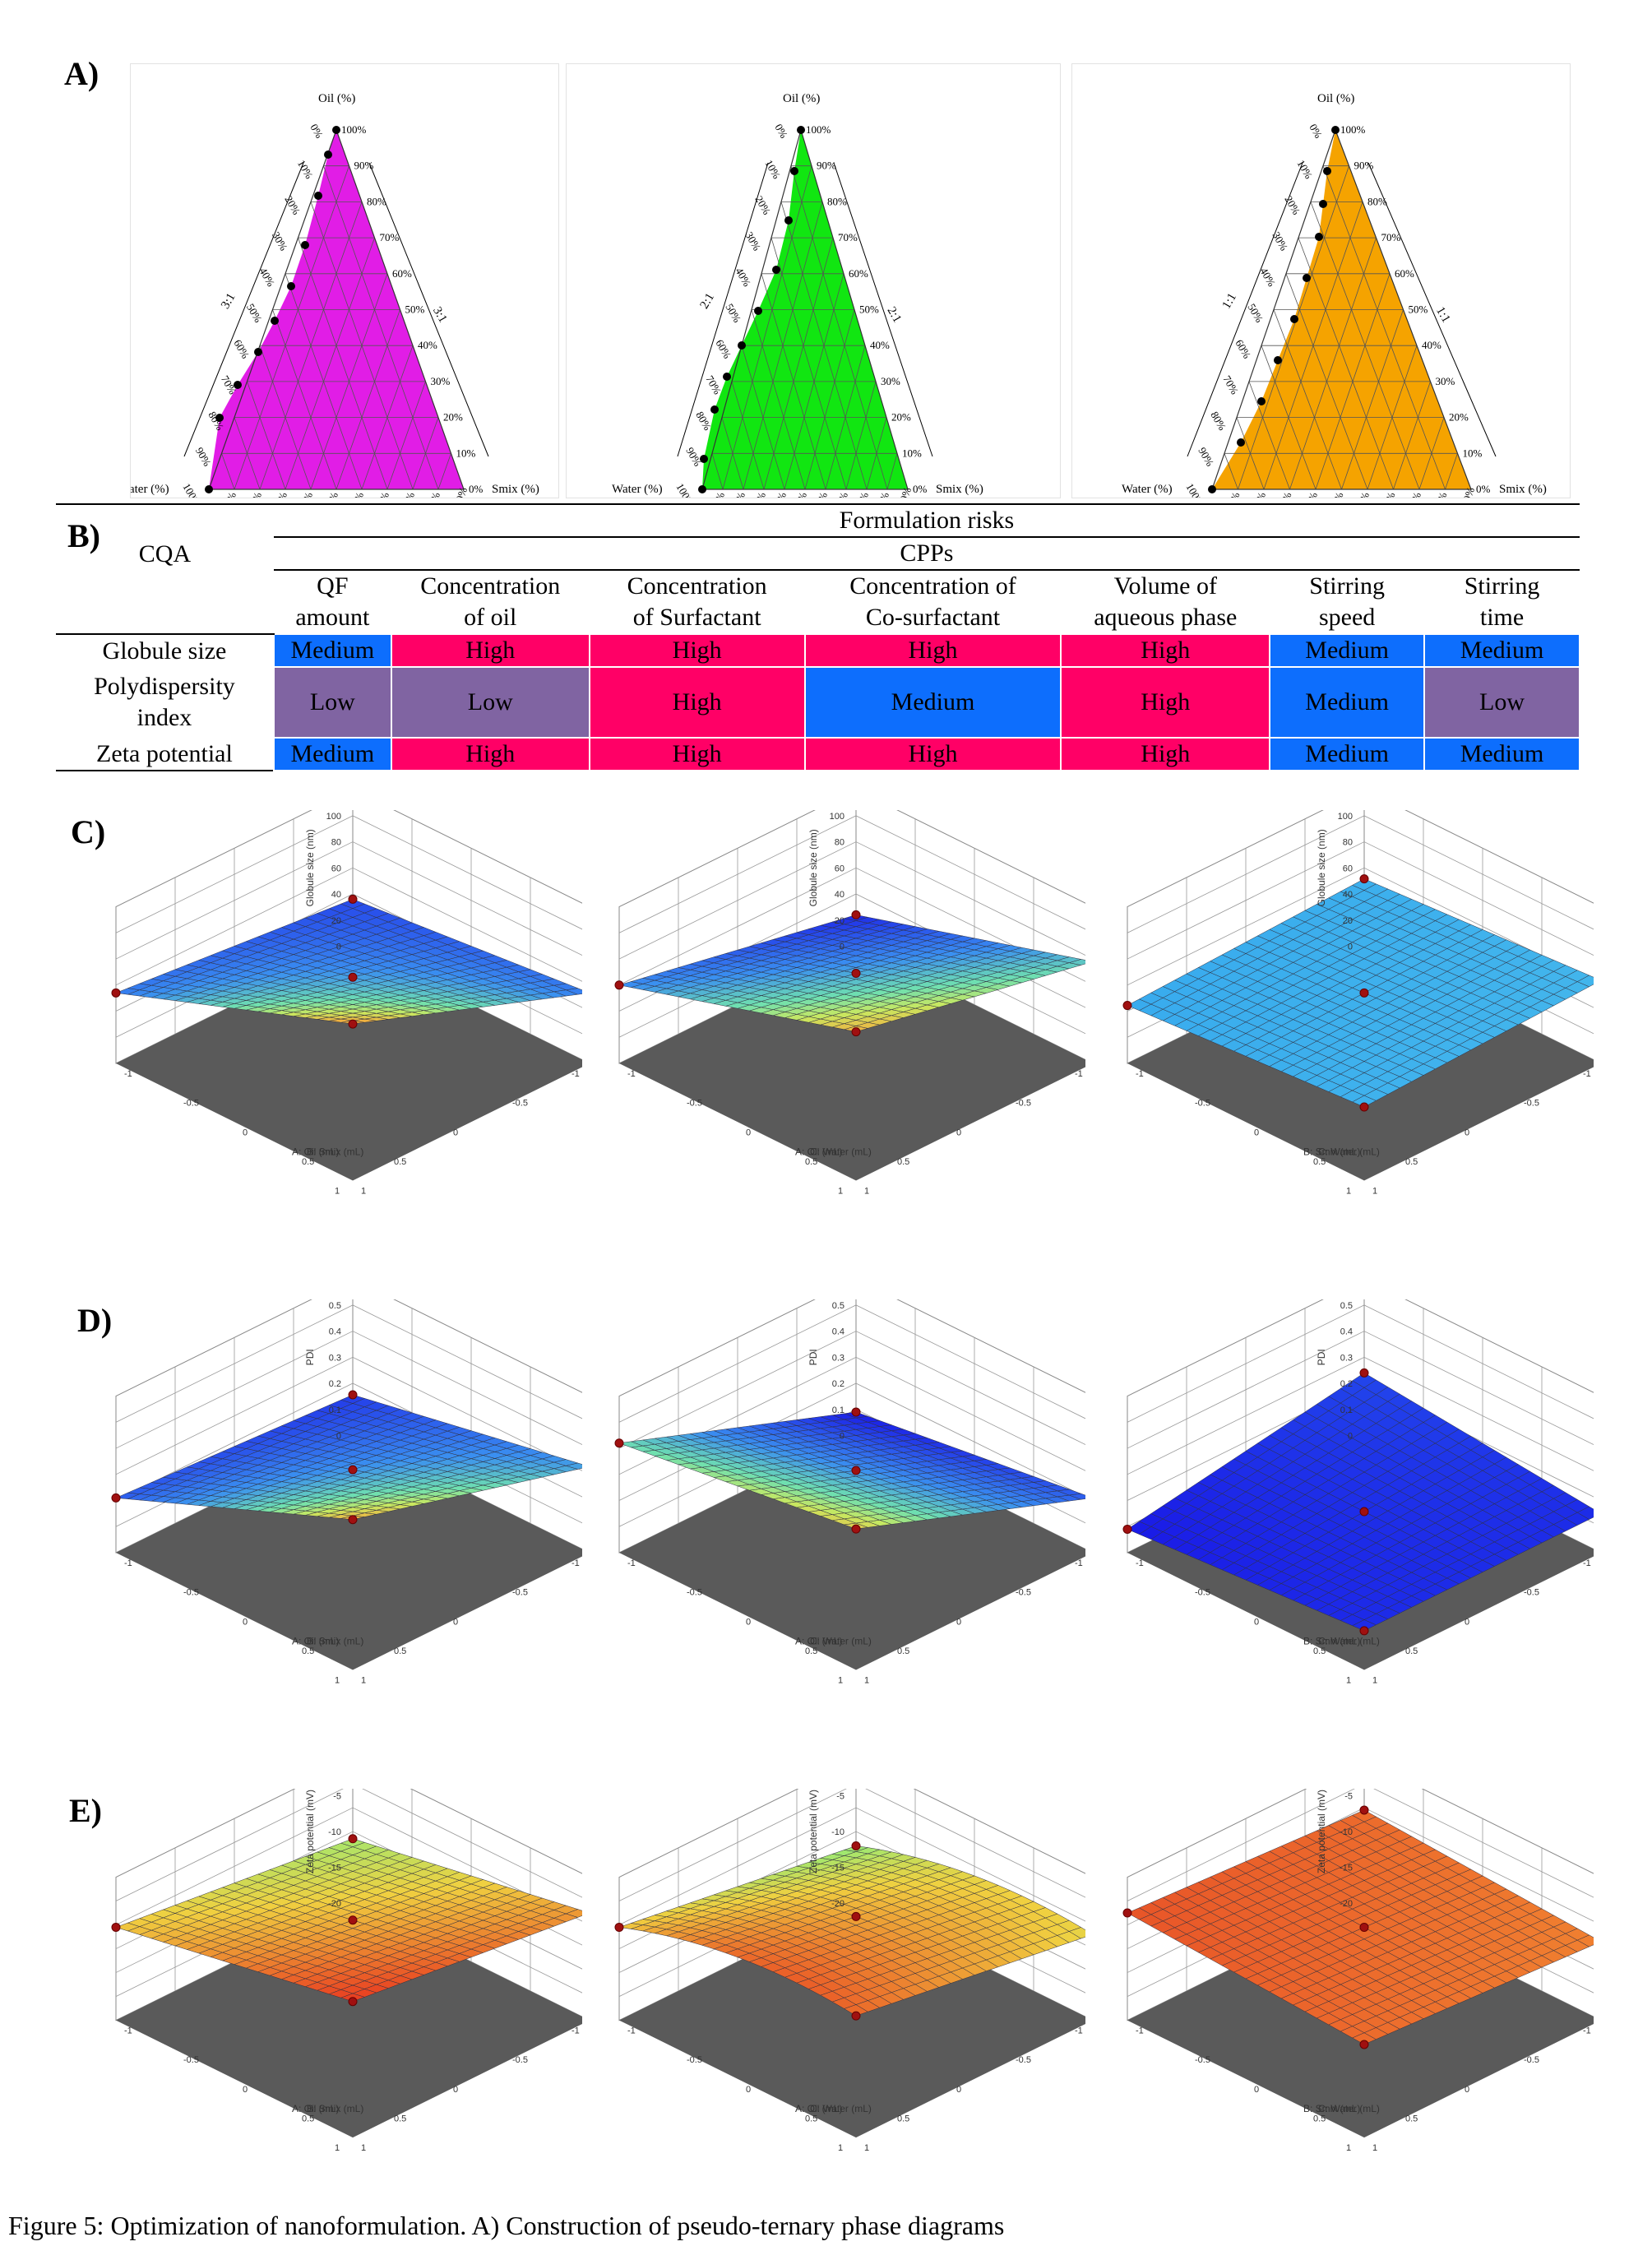  I want to click on z-tick-label: 60, so click(840, 868).